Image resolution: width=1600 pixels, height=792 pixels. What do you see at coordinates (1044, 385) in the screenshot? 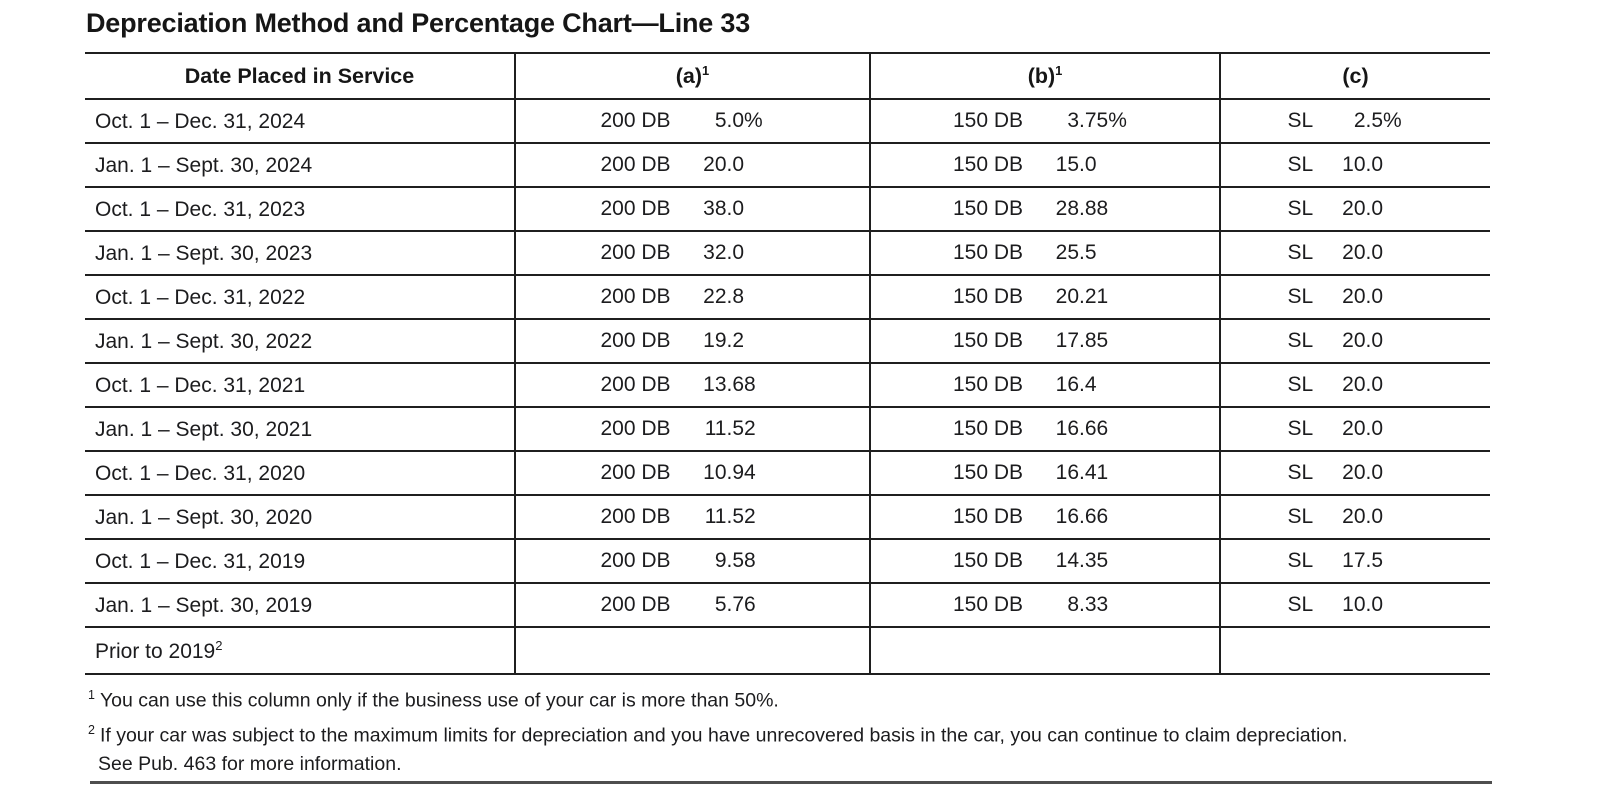
I see `column-b-cell: 150 DB 16.4` at bounding box center [1044, 385].